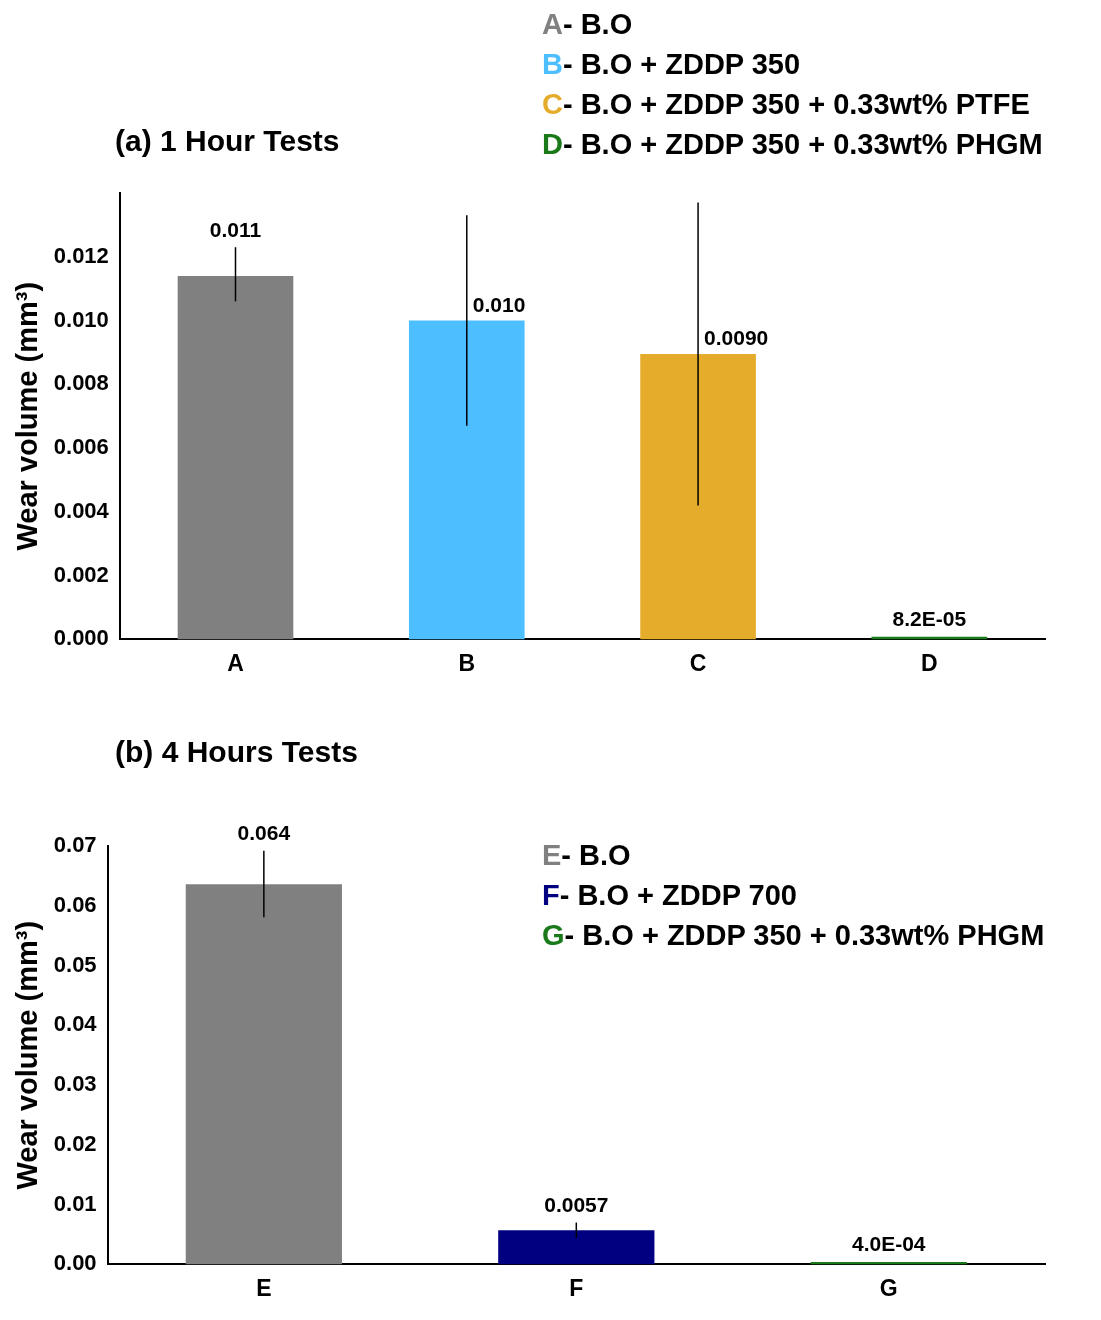  I want to click on data-label: 0.010, so click(499, 304).